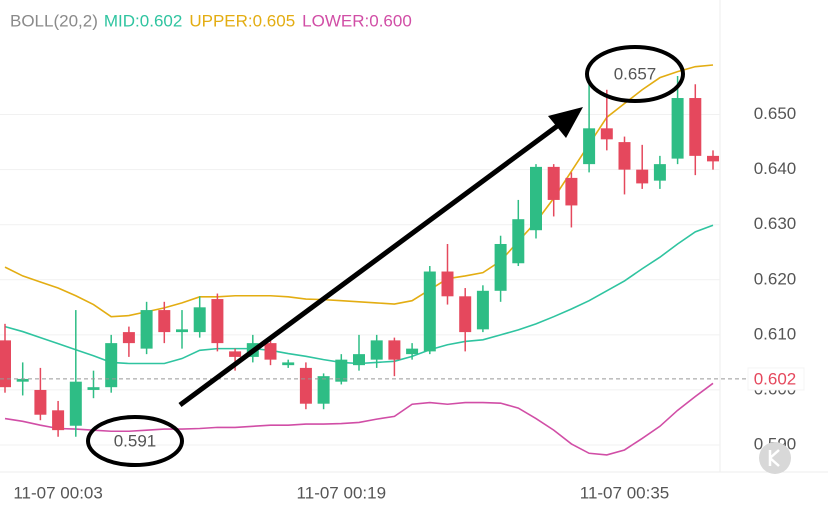 Image resolution: width=828 pixels, height=519 pixels. What do you see at coordinates (242, 20) in the screenshot?
I see `legend-entry: UPPER:0.605` at bounding box center [242, 20].